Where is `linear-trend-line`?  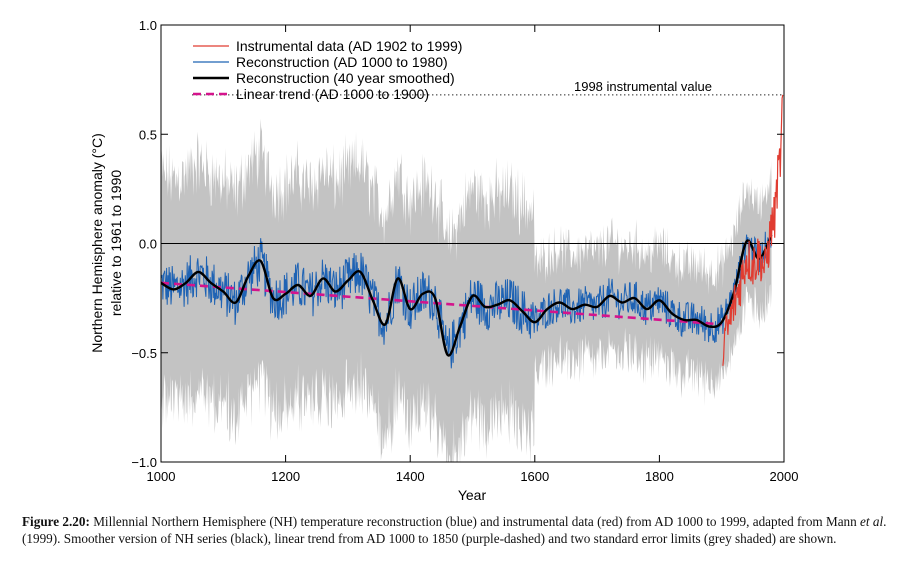
linear-trend-line is located at coordinates (441, 303).